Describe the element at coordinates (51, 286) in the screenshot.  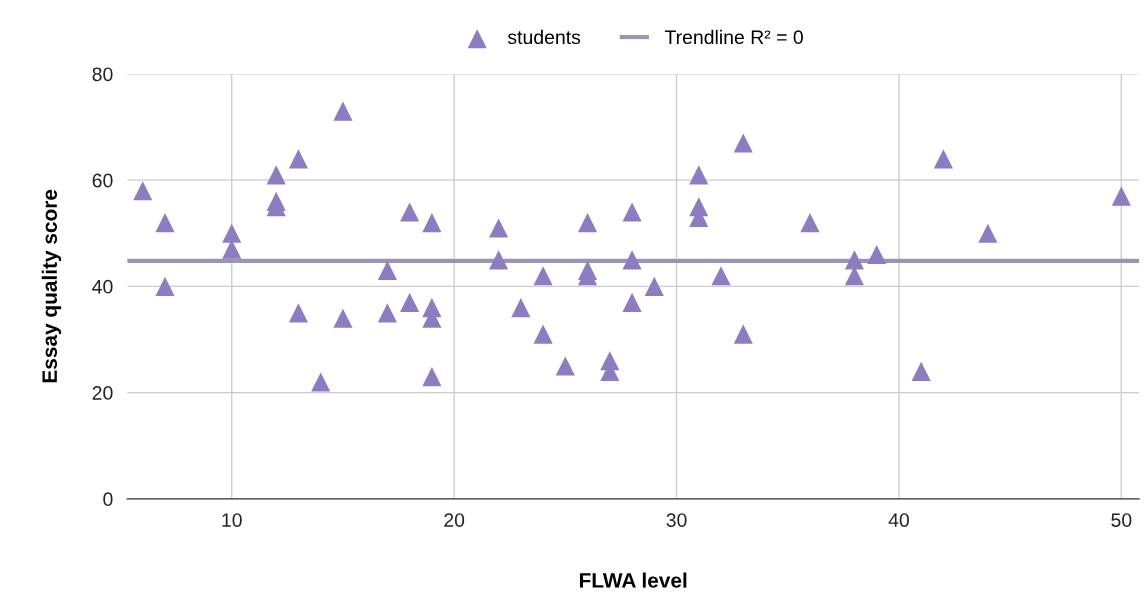
I see `y-axis-title: Essay quality score` at that location.